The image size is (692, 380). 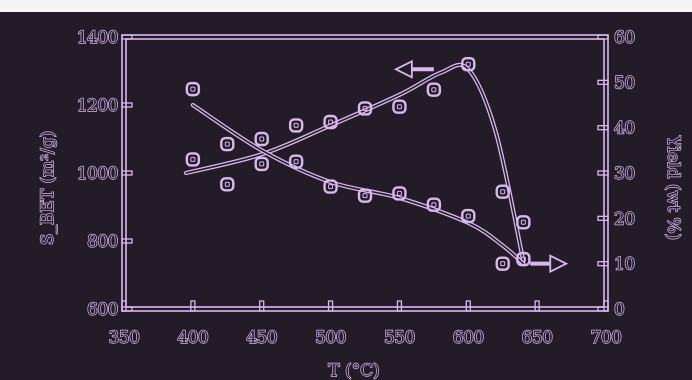 I want to click on x-tick-label: 600, so click(x=468, y=338).